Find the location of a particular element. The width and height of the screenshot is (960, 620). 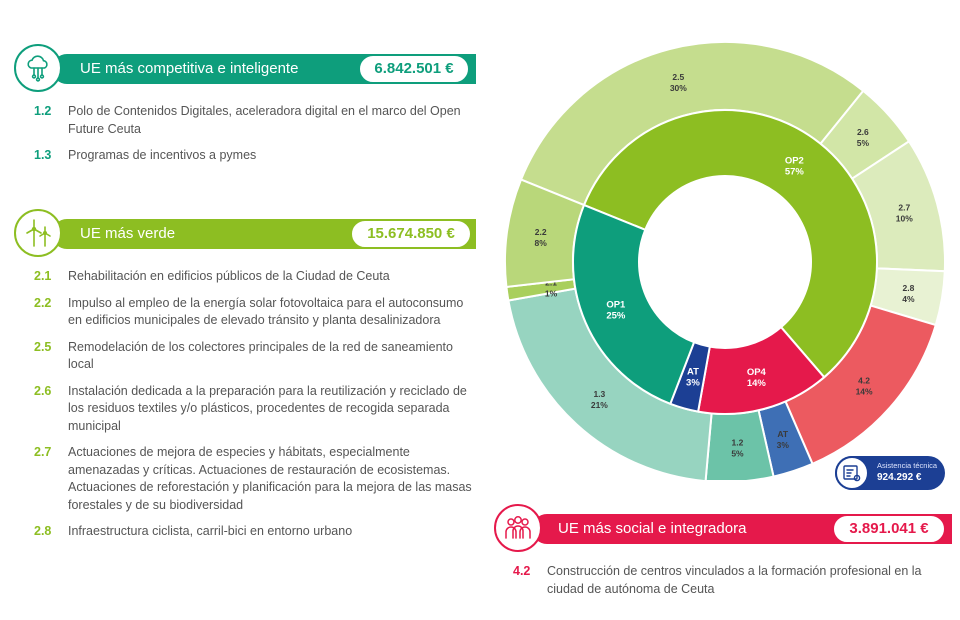

section-amount: 6.842.501 € is located at coordinates (414, 69).